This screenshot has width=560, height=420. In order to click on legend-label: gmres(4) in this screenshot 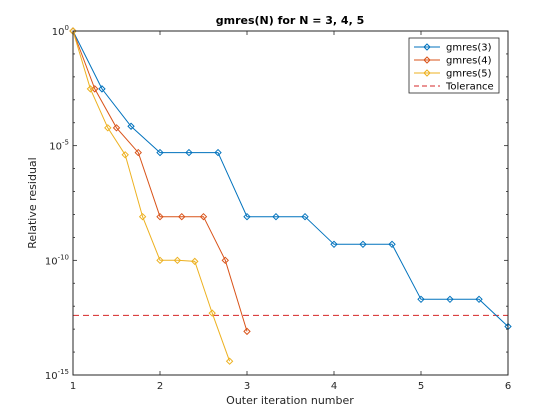, I will do `click(469, 61)`.